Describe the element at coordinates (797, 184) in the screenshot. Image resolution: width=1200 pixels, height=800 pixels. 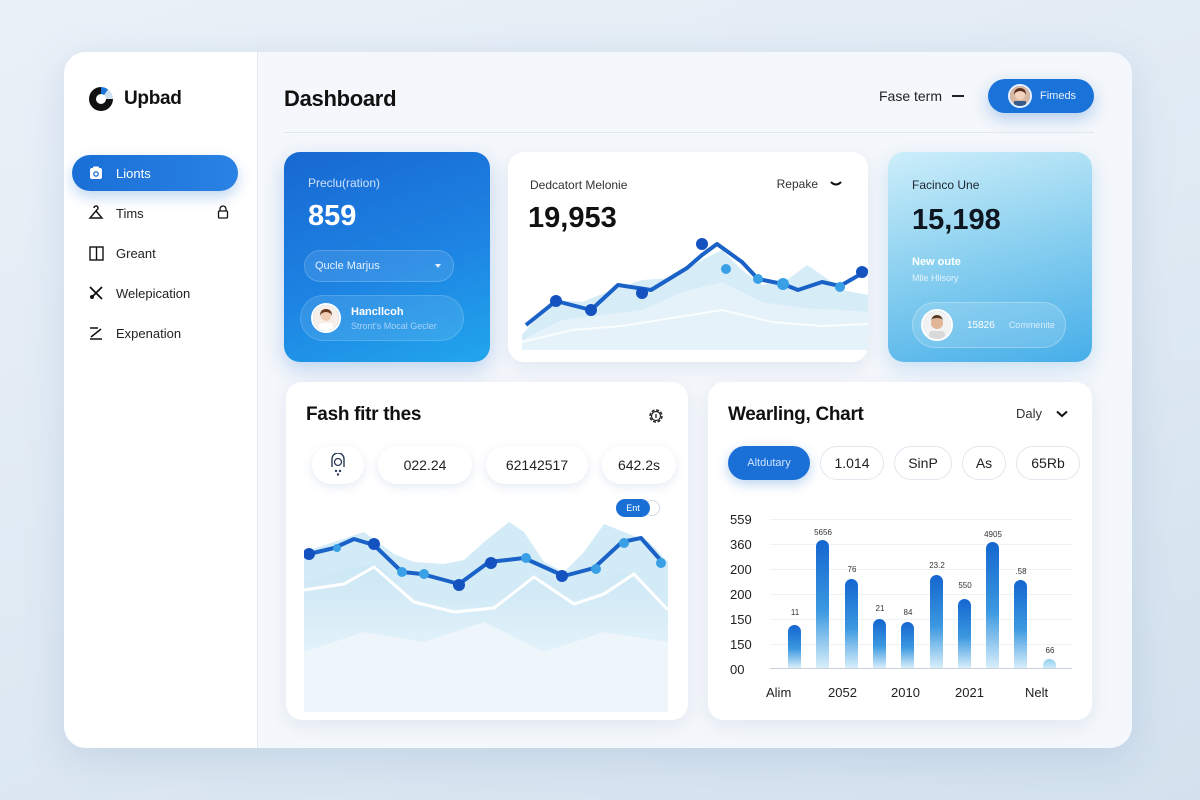
I see `repake-label: Repake` at that location.